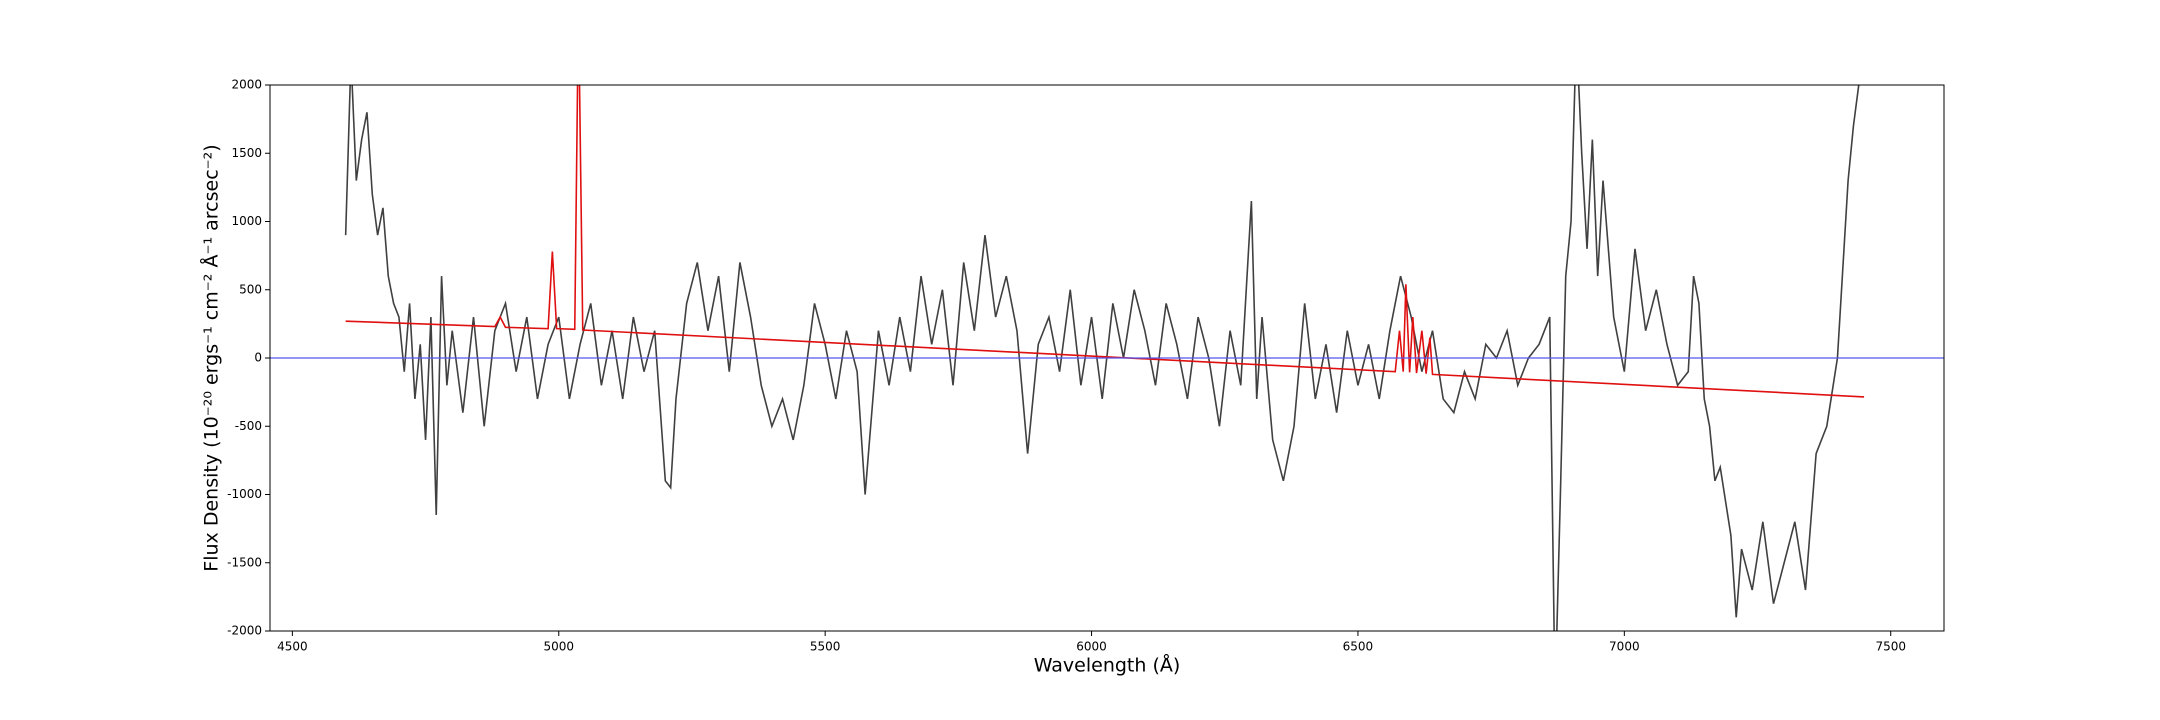 Image resolution: width=2160 pixels, height=720 pixels. I want to click on x-tick-label: 6000, so click(1091, 647).